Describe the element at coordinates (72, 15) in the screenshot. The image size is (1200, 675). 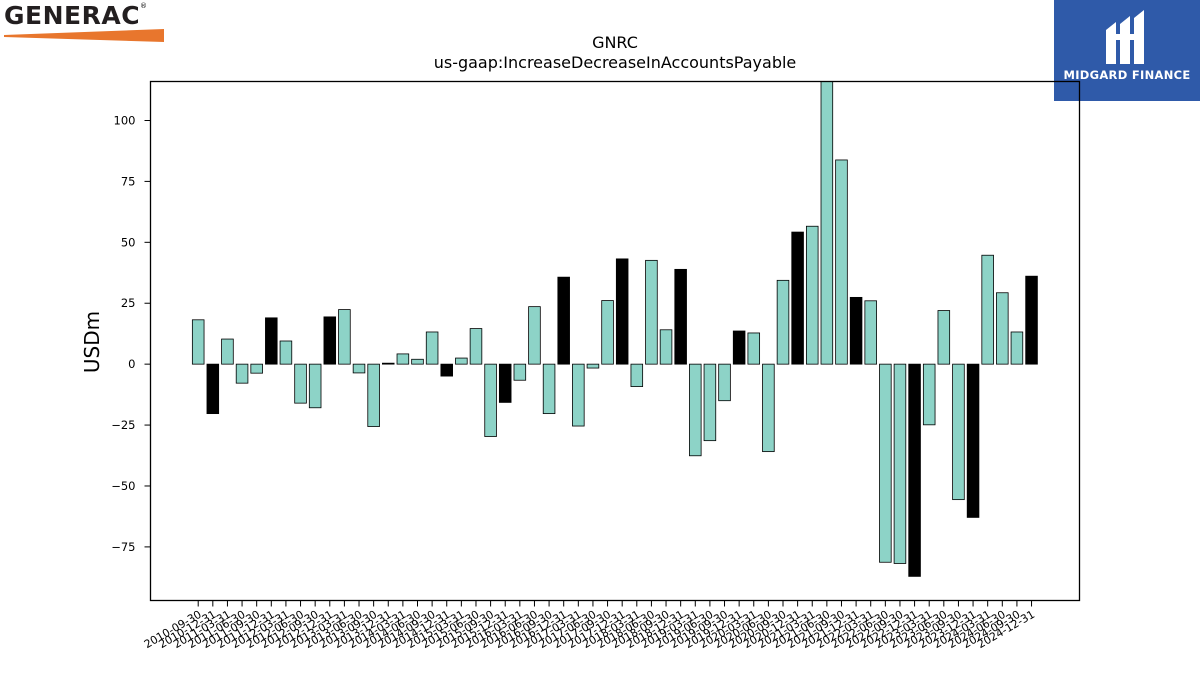
I see `generac-logo-text: GENERAC` at that location.